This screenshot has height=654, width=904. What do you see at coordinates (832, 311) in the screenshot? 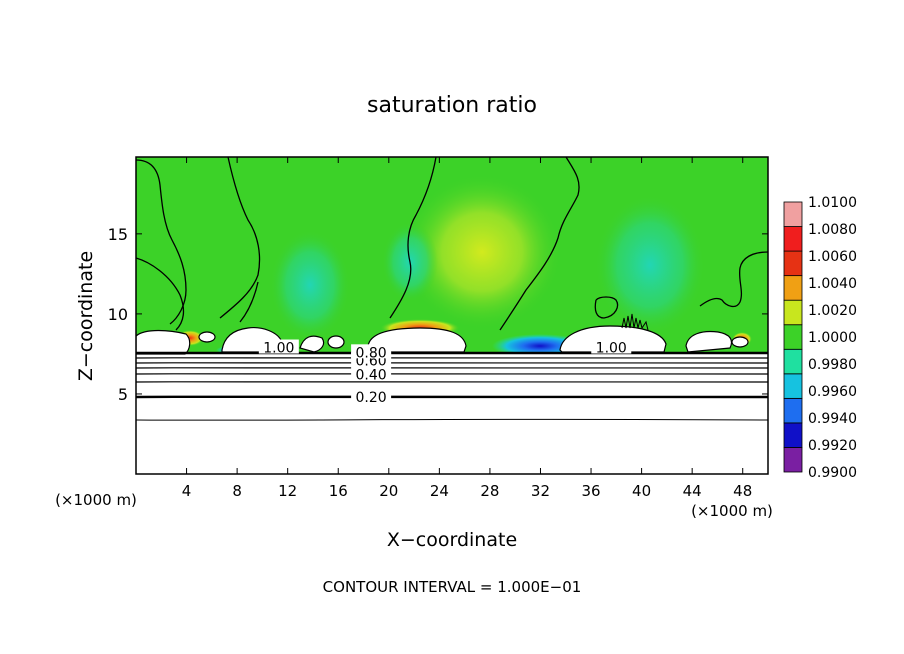
I see `colorbar-label: 1.0020` at bounding box center [832, 311].